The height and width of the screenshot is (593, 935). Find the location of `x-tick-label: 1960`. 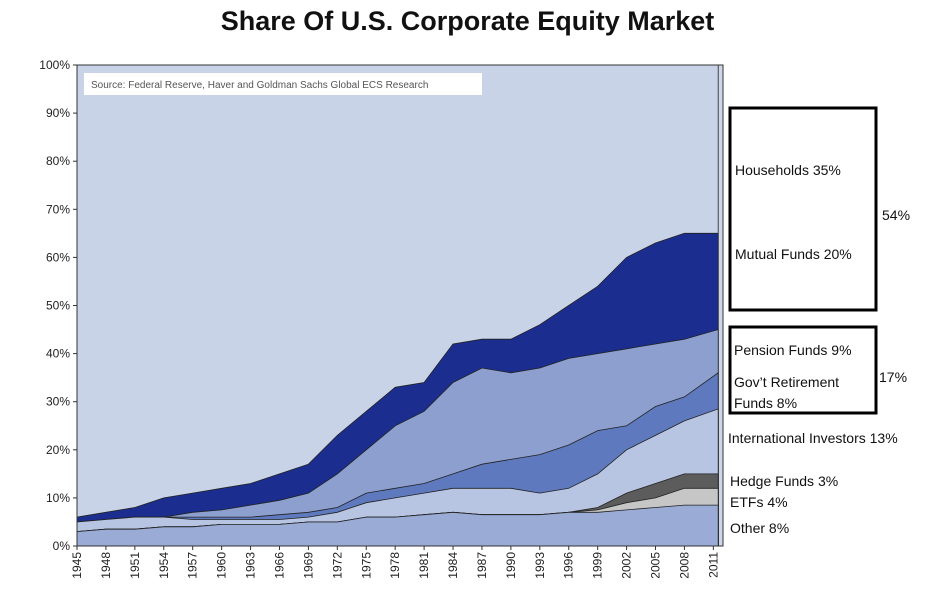

x-tick-label: 1960 is located at coordinates (222, 565).